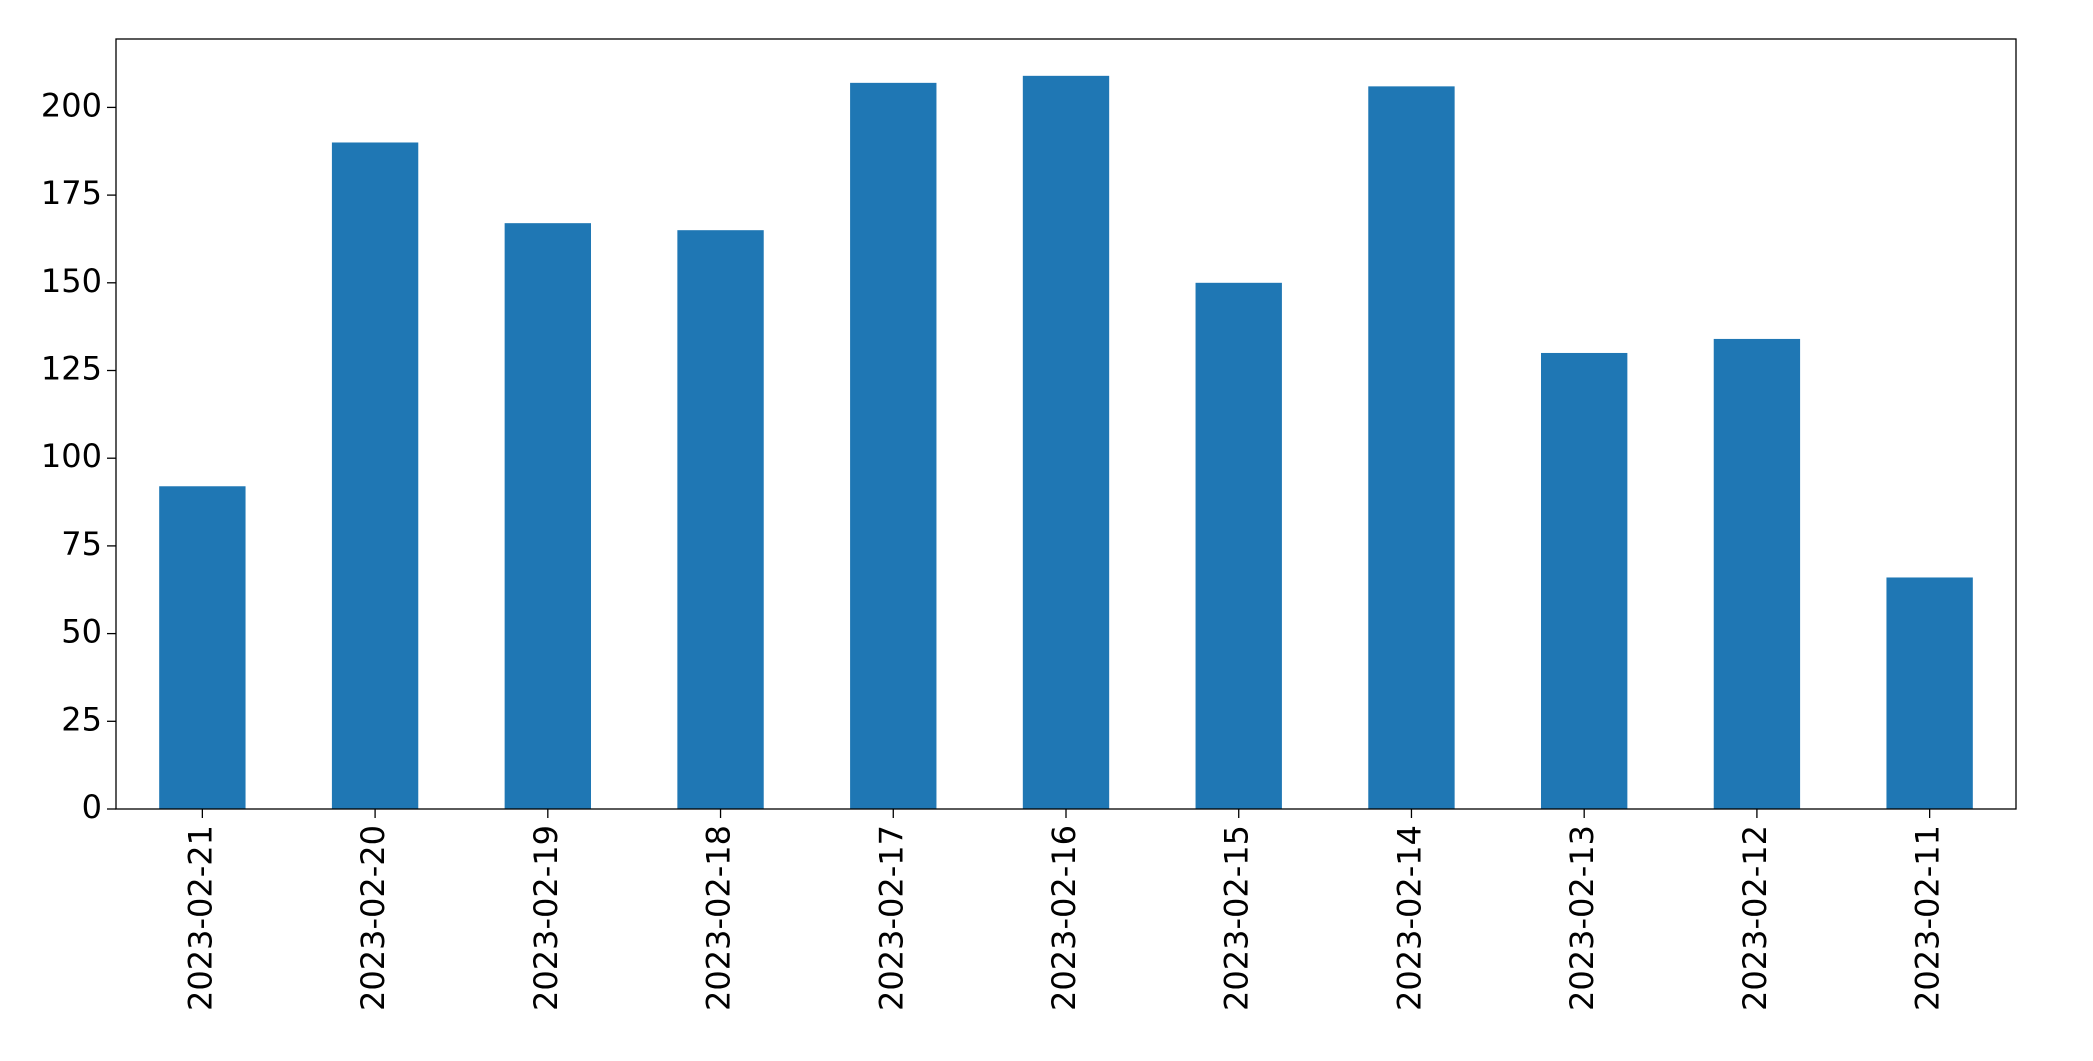 The width and height of the screenshot is (2093, 1061). Describe the element at coordinates (81, 719) in the screenshot. I see `y-tick-label: 25` at that location.